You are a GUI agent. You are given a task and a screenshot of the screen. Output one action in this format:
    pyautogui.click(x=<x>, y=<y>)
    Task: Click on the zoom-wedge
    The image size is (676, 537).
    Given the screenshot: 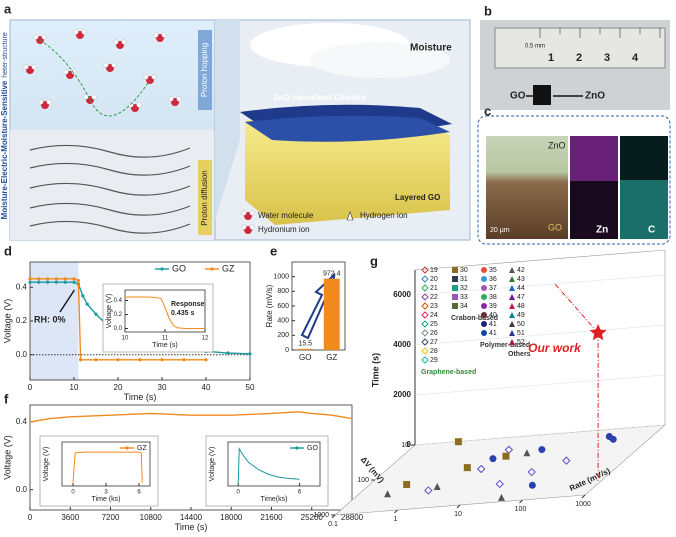 What is the action you would take?
    pyautogui.click(x=227, y=120)
    